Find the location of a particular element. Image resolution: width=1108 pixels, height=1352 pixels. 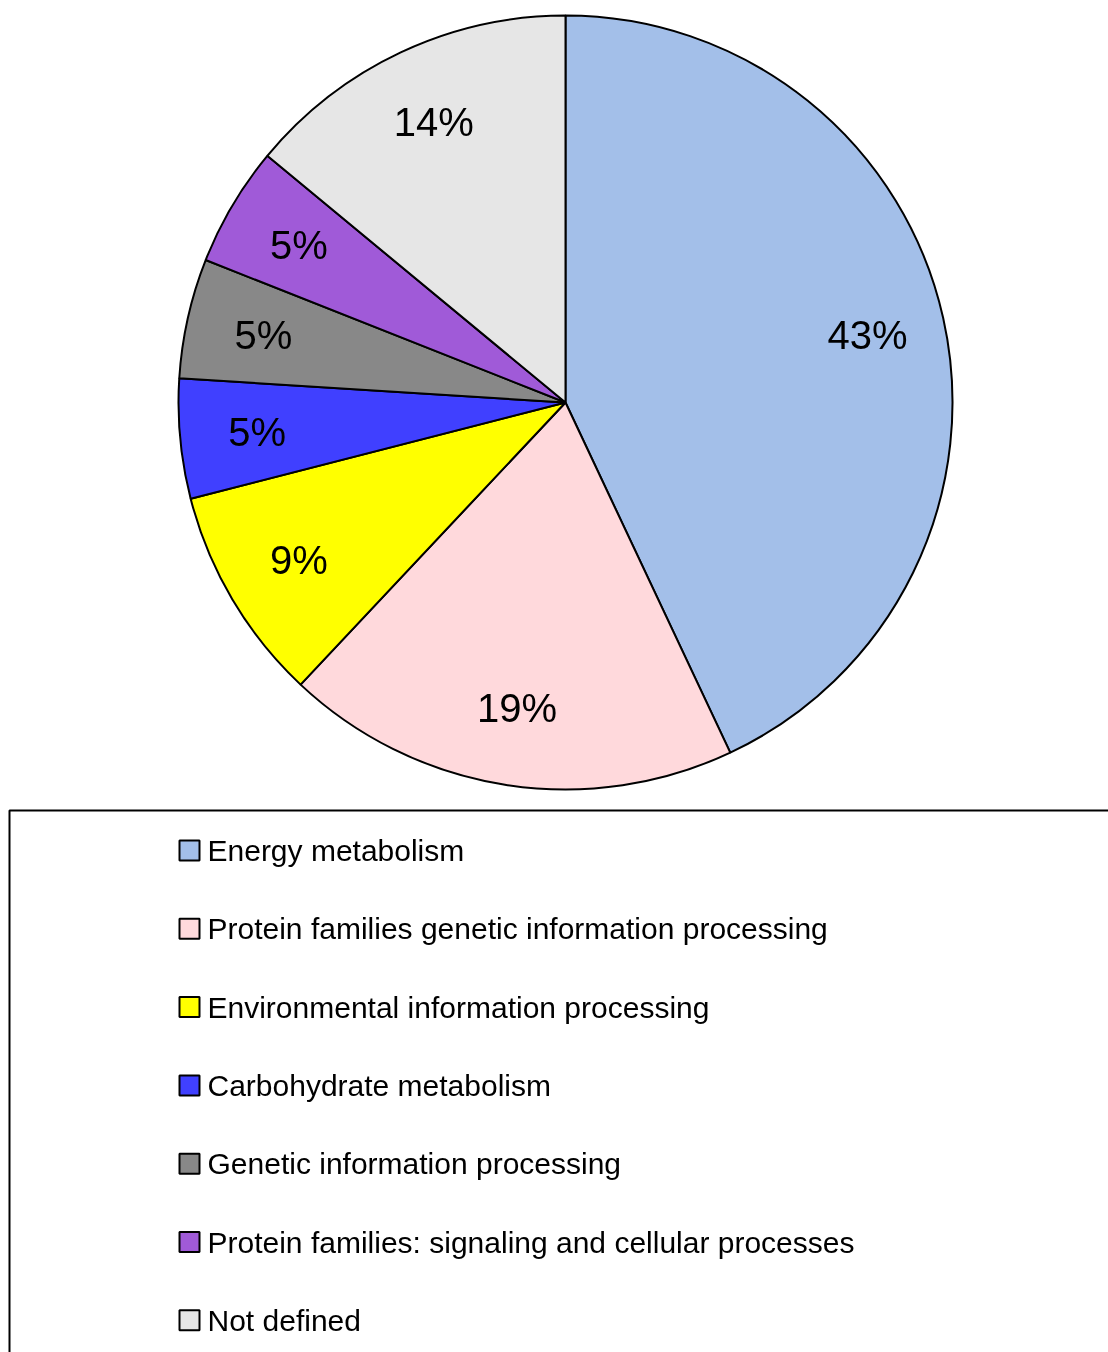

data-label: 14% is located at coordinates (433, 122).